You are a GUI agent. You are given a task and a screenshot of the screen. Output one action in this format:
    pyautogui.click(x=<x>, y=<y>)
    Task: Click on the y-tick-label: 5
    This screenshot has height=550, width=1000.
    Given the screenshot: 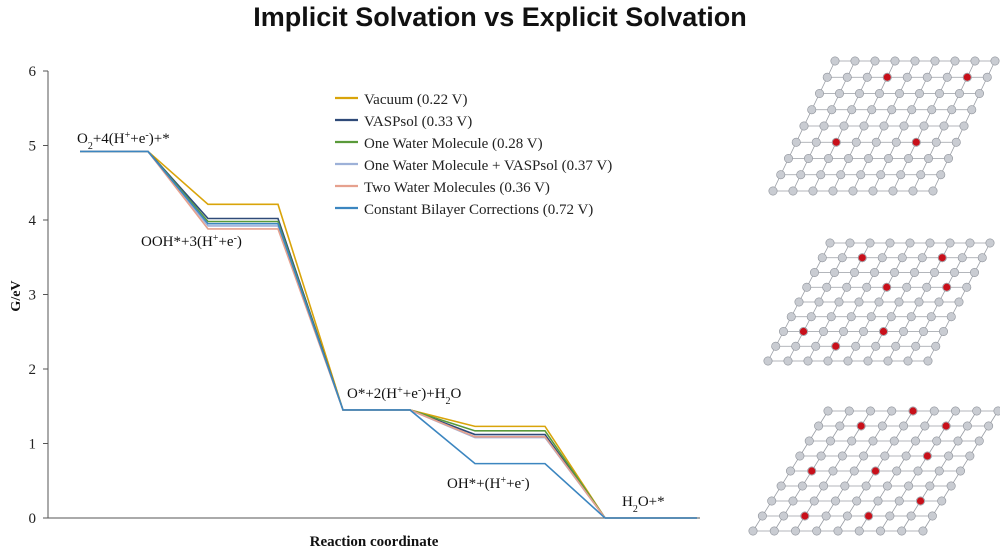 What is the action you would take?
    pyautogui.click(x=33, y=147)
    